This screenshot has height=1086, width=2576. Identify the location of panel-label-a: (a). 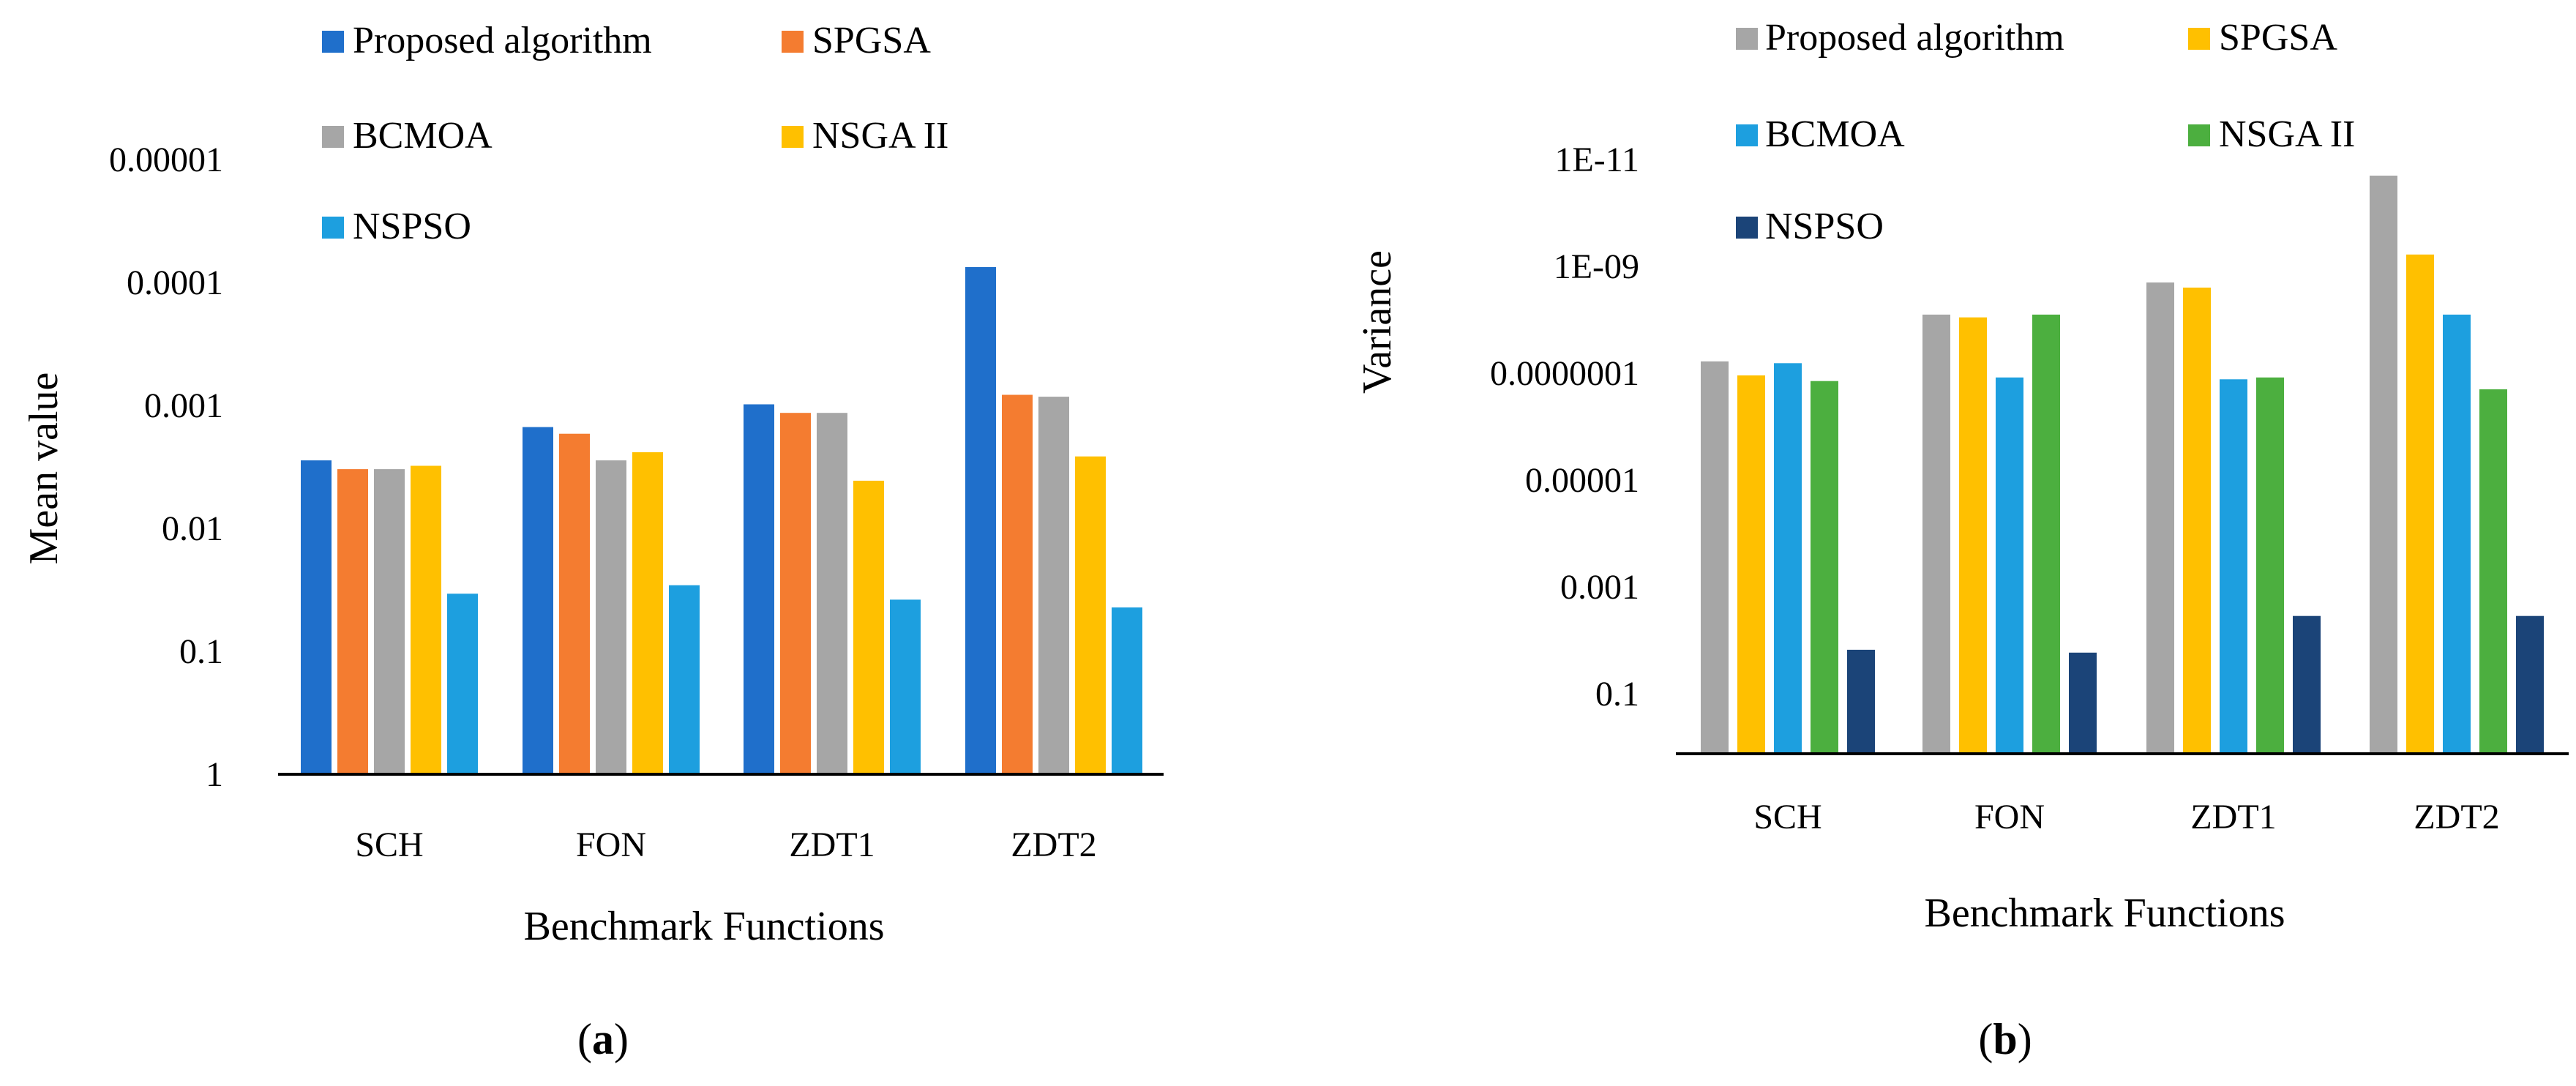
(603, 1039).